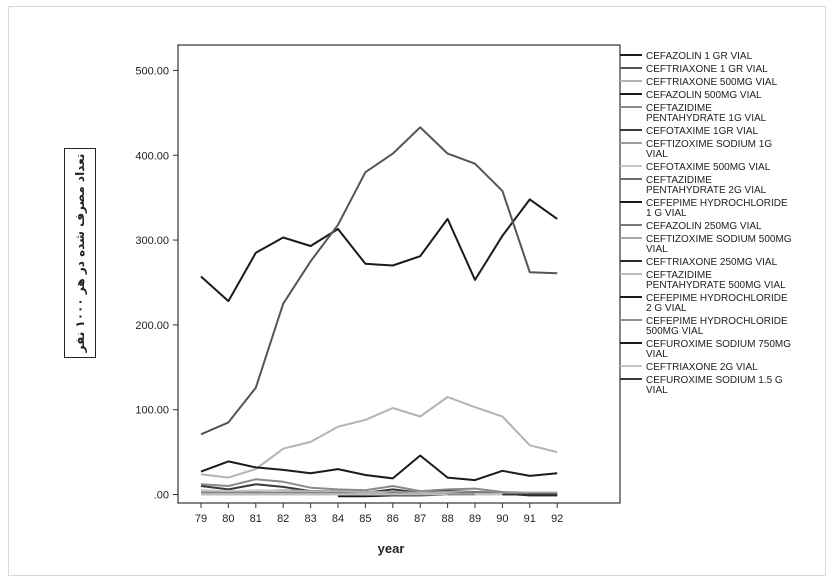 Image resolution: width=835 pixels, height=583 pixels. I want to click on legend-item: CEFTIZOXIME SODIUM 1G VIAL, so click(696, 149).